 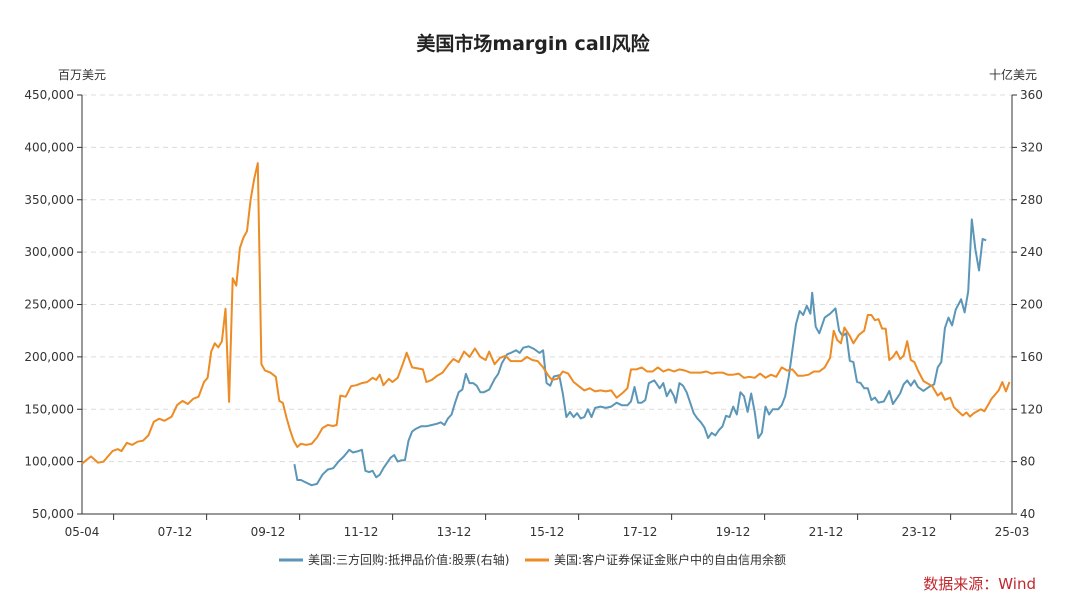 I want to click on right-tick-label: 120, so click(x=1031, y=409).